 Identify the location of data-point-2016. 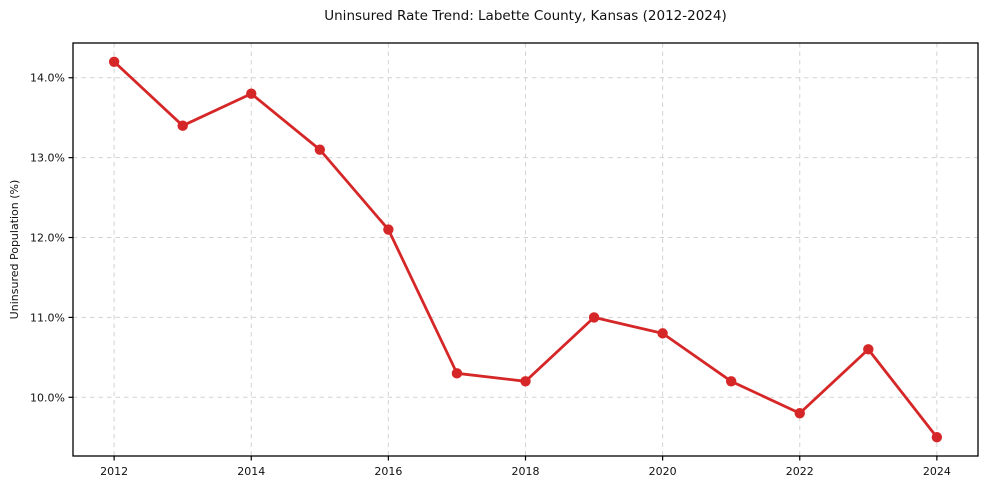
(388, 229).